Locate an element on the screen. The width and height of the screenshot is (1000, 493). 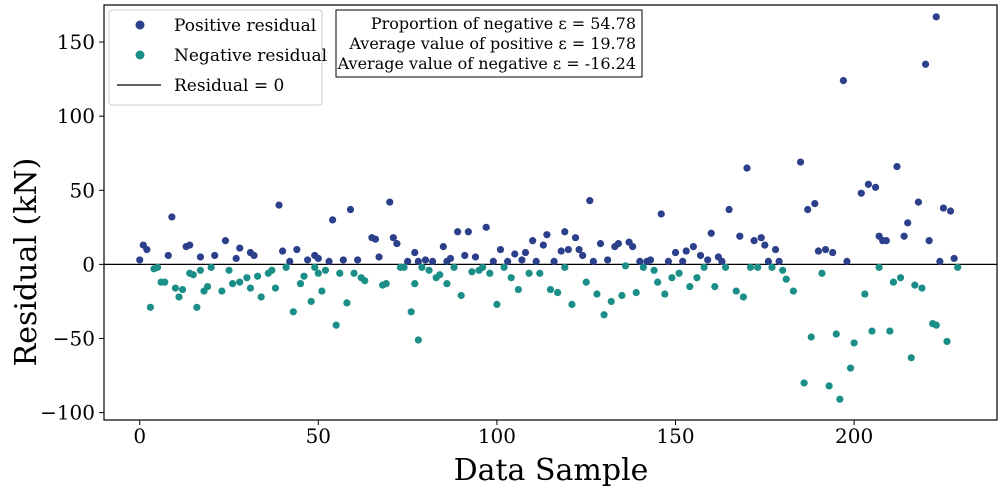
x-tick-label-200: 200 is located at coordinates (854, 436).